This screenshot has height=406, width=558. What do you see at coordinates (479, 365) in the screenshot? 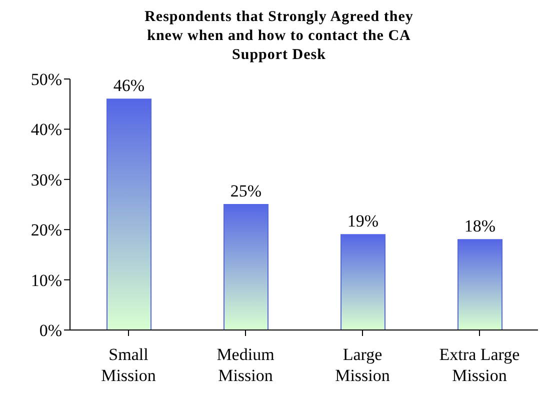
I see `x-tick-label: Extra Large Mission` at bounding box center [479, 365].